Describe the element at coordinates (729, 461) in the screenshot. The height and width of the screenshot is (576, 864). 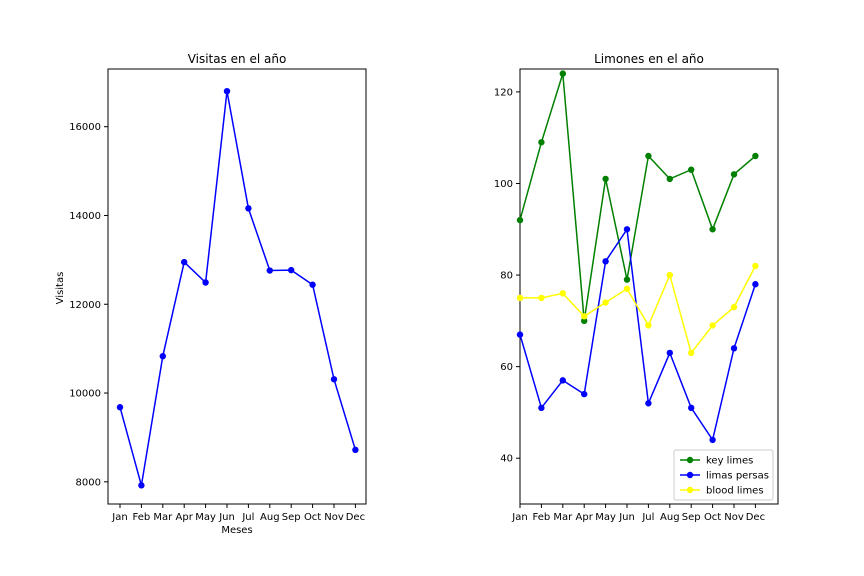
I see `legend-label: key limes` at that location.